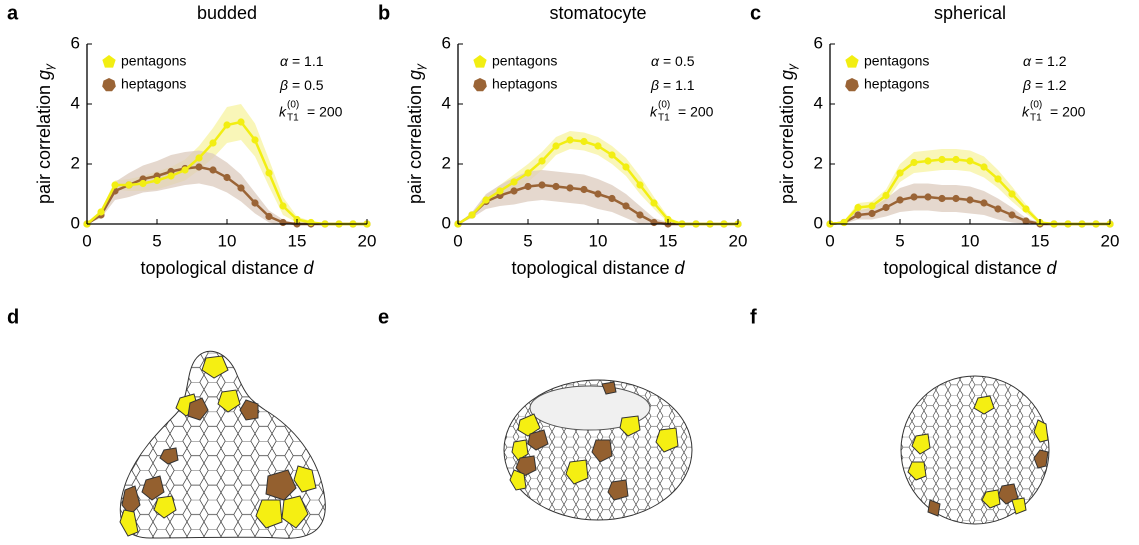 The height and width of the screenshot is (545, 1139). What do you see at coordinates (970, 13) in the screenshot?
I see `chart-title: spherical` at bounding box center [970, 13].